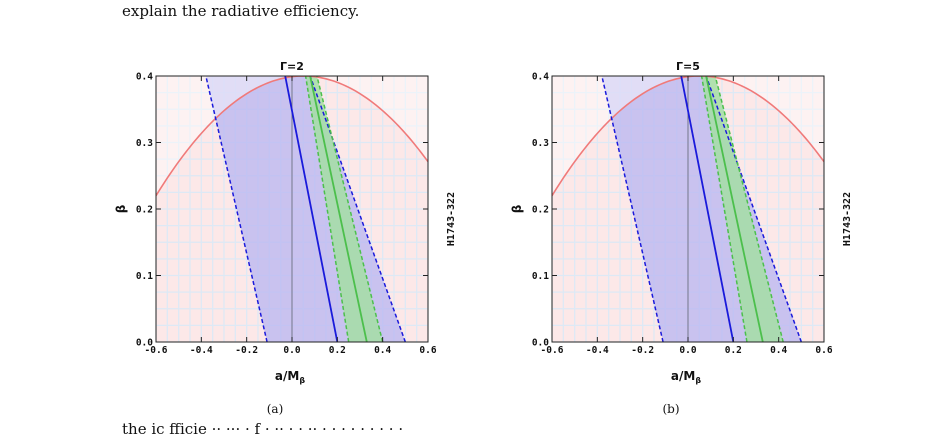 This screenshot has height=440, width=926. What do you see at coordinates (275, 409) in the screenshot?
I see `subfigure-caption-a: (a)` at bounding box center [275, 409].